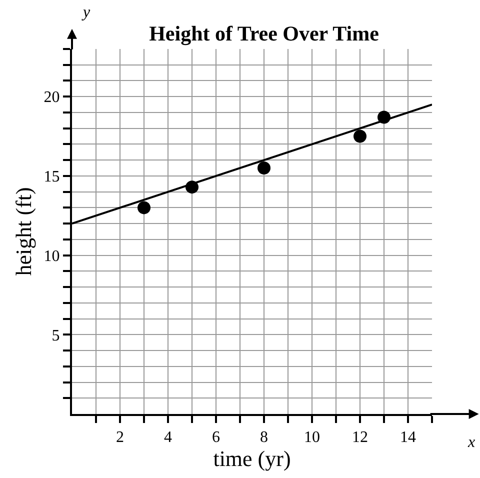 The width and height of the screenshot is (480, 478). Describe the element at coordinates (52, 256) in the screenshot. I see `y-tick-label: 10` at that location.